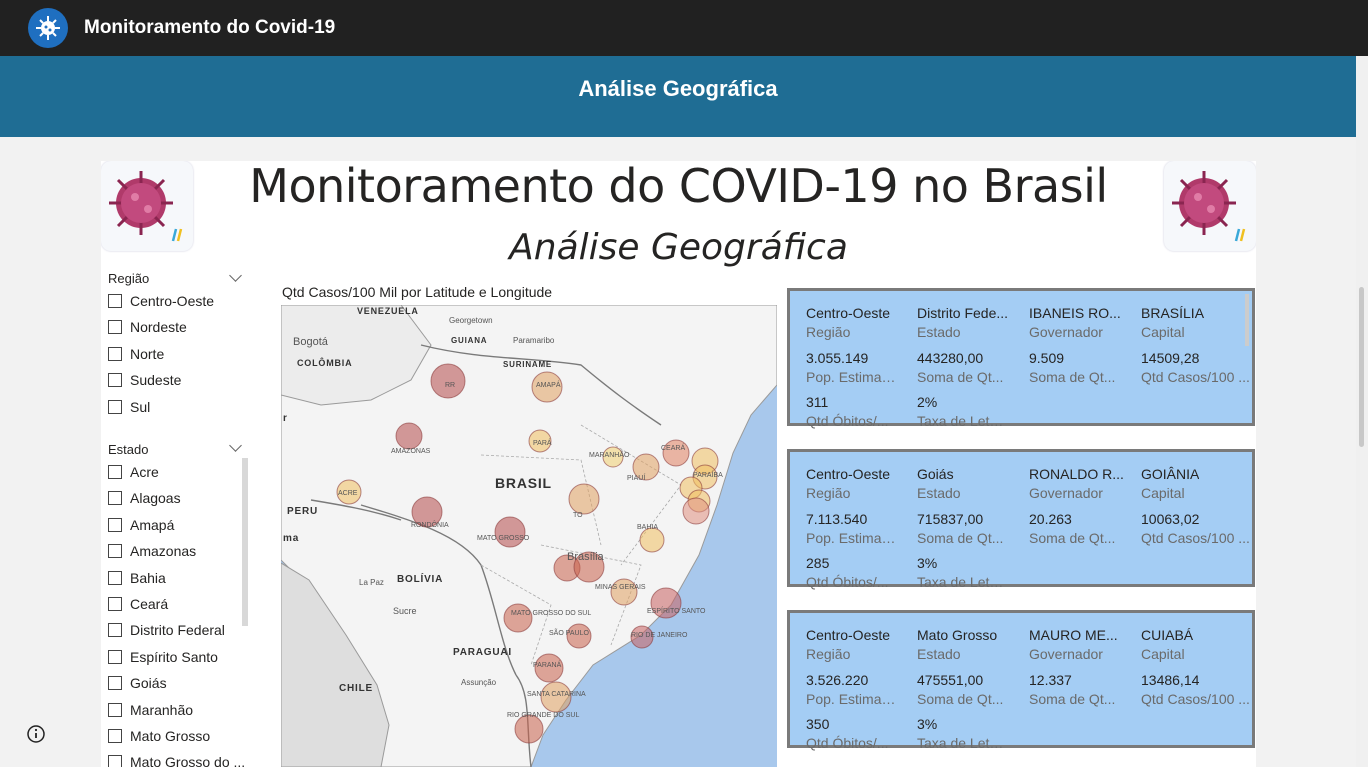 This screenshot has width=1368, height=767. What do you see at coordinates (676, 610) in the screenshot?
I see `map-label: ESPÍRITO SANTO` at bounding box center [676, 610].